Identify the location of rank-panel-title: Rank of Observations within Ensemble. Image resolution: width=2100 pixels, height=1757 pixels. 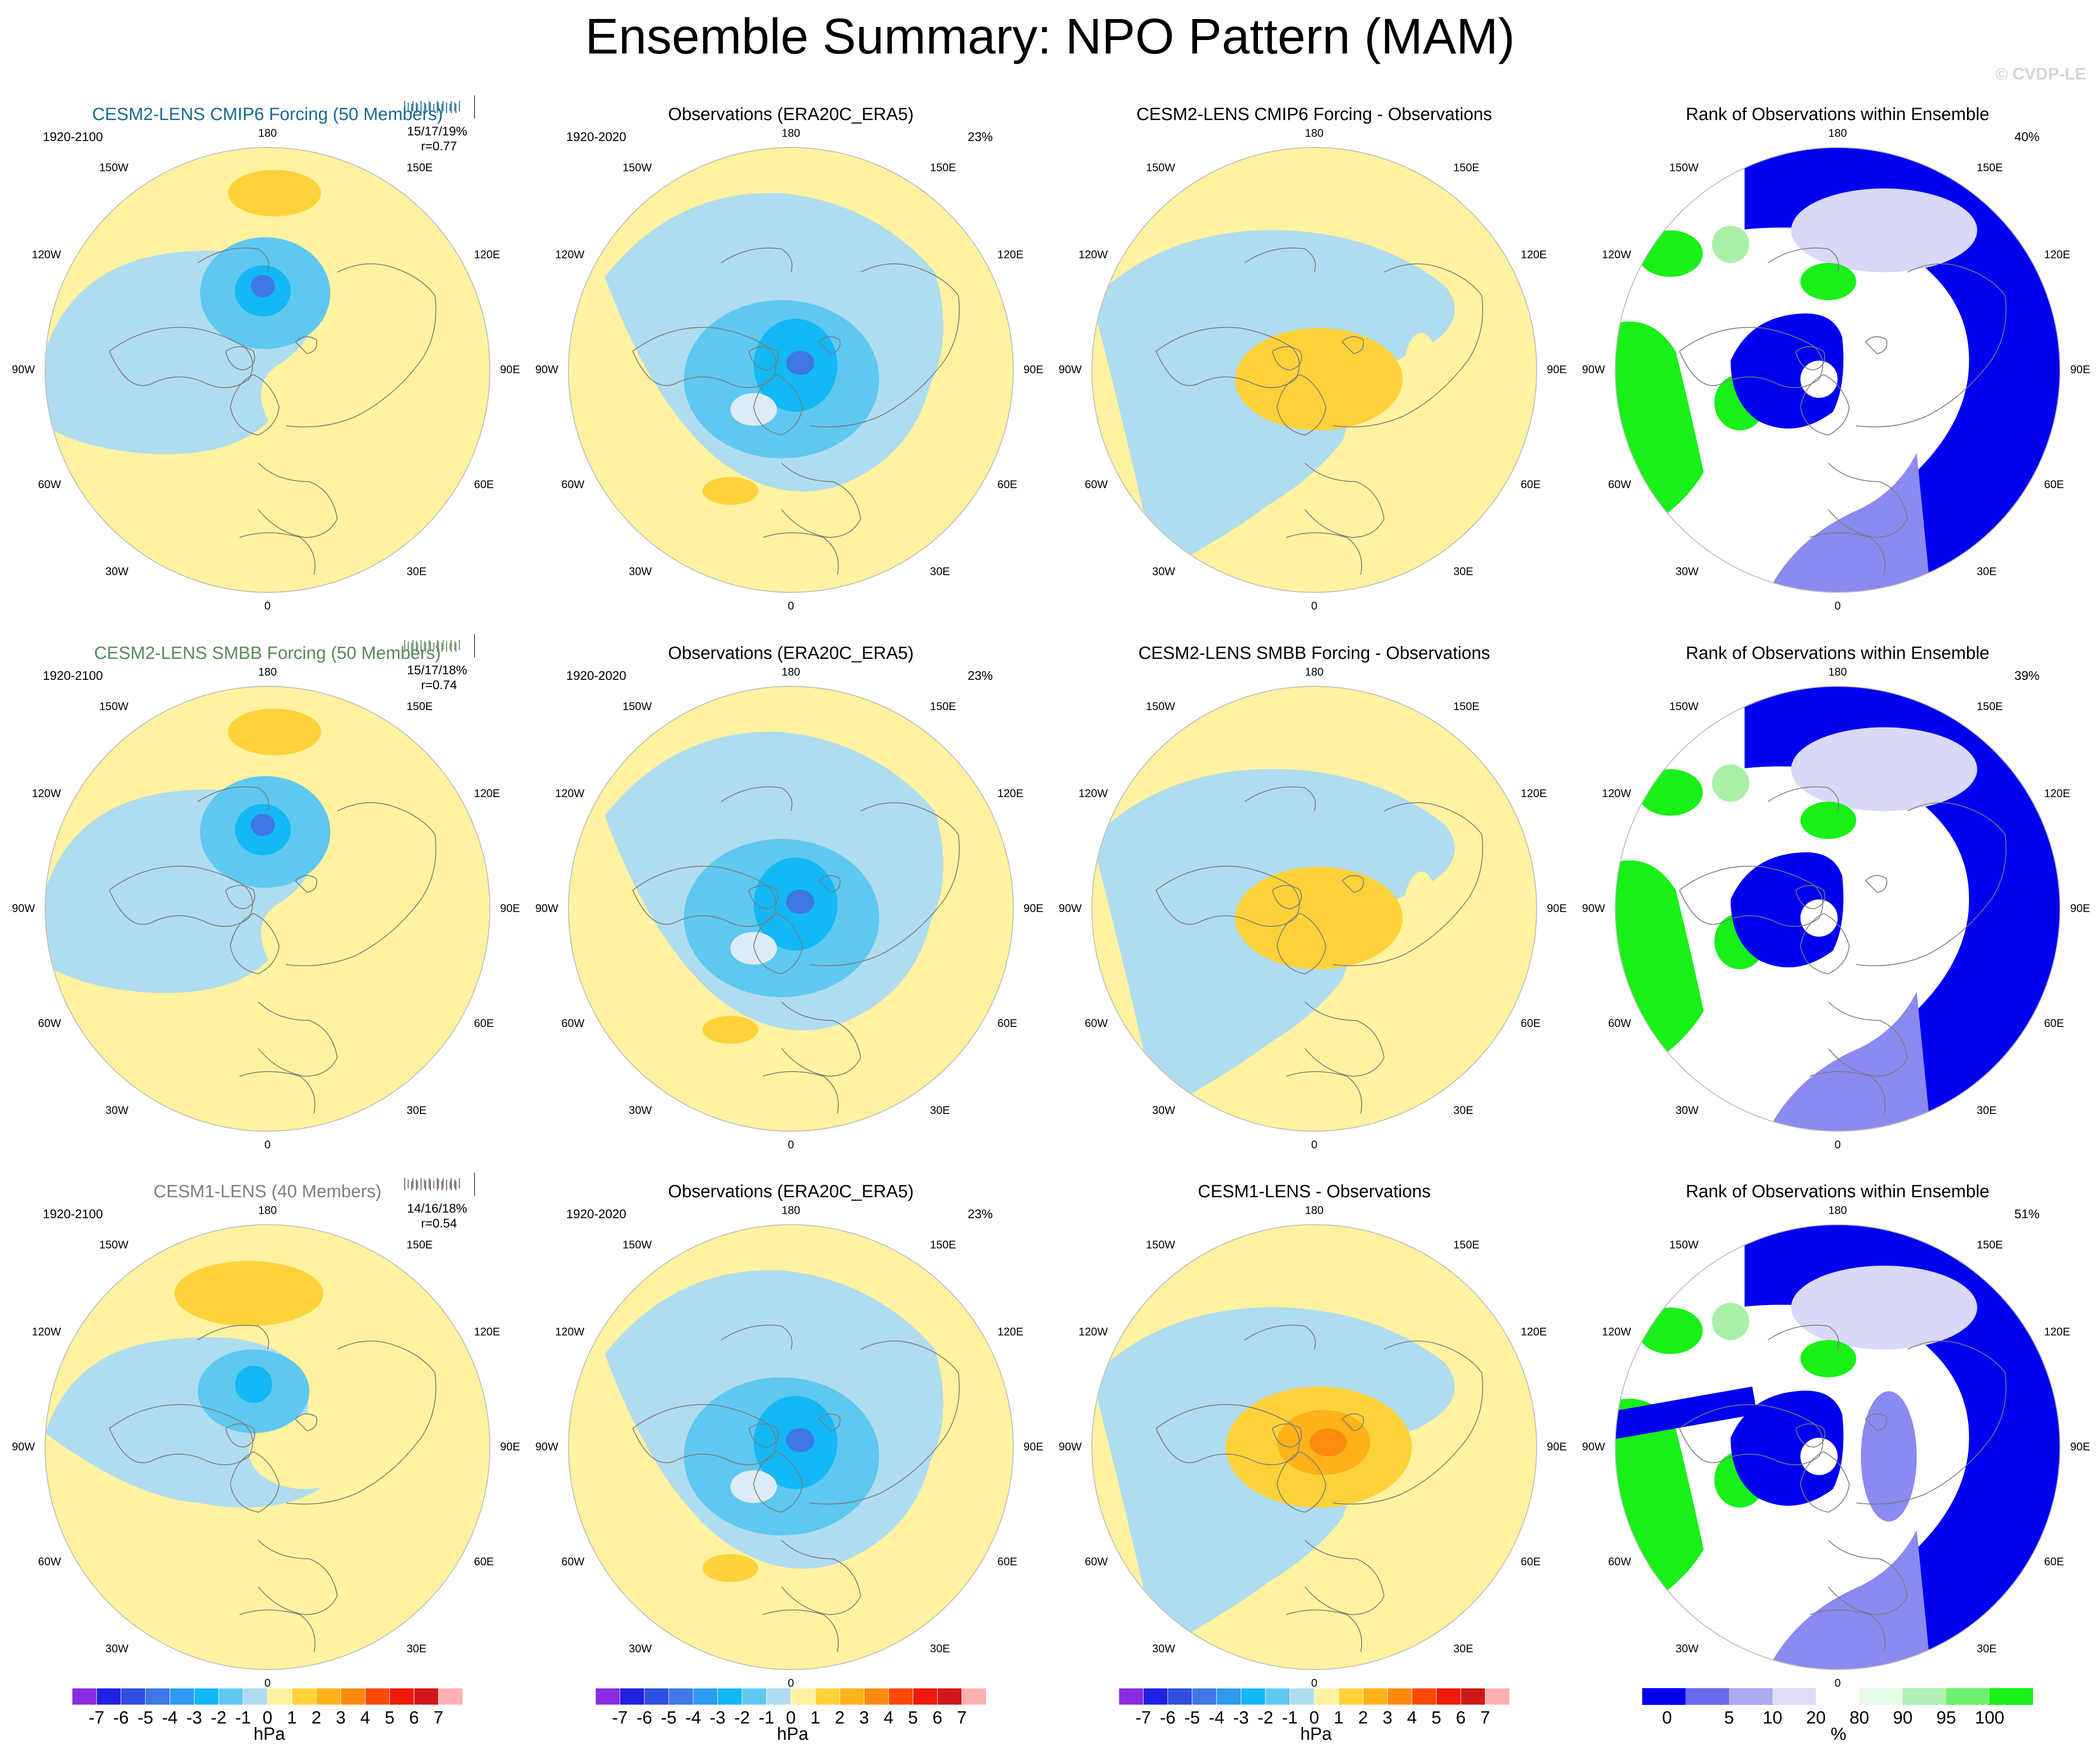
(1837, 1191).